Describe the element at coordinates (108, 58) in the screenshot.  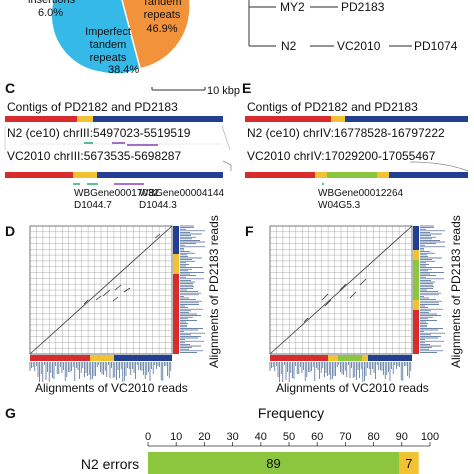
I see `pie-label-imperfect-3: repeats` at that location.